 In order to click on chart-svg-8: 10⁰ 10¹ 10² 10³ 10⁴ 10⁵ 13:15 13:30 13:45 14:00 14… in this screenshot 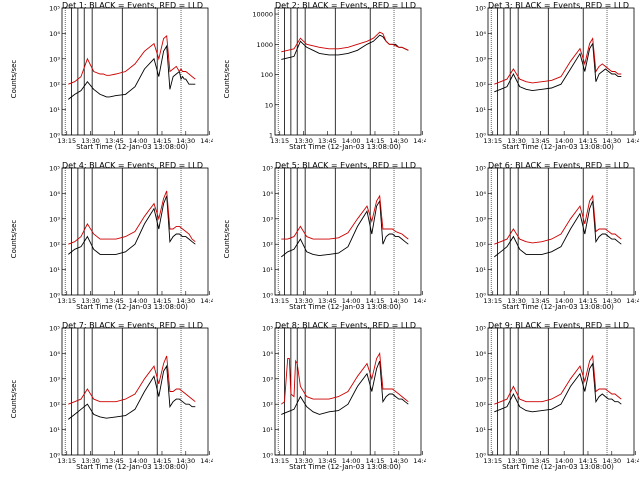, I will do `click(344, 395)`.